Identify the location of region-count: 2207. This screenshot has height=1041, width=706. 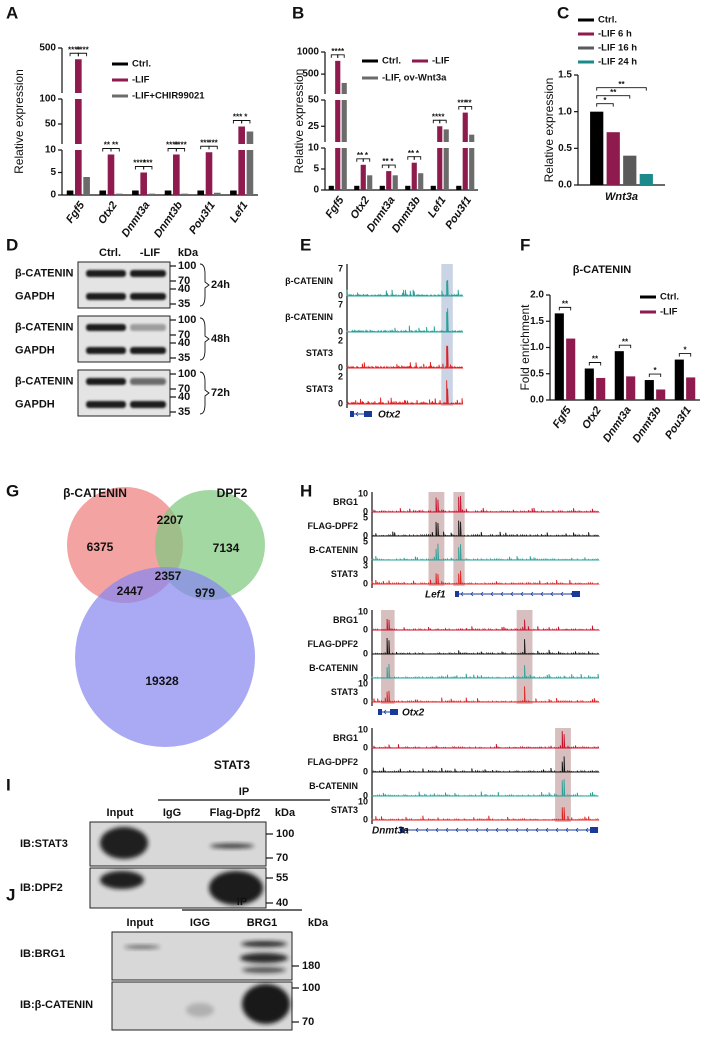
(170, 520).